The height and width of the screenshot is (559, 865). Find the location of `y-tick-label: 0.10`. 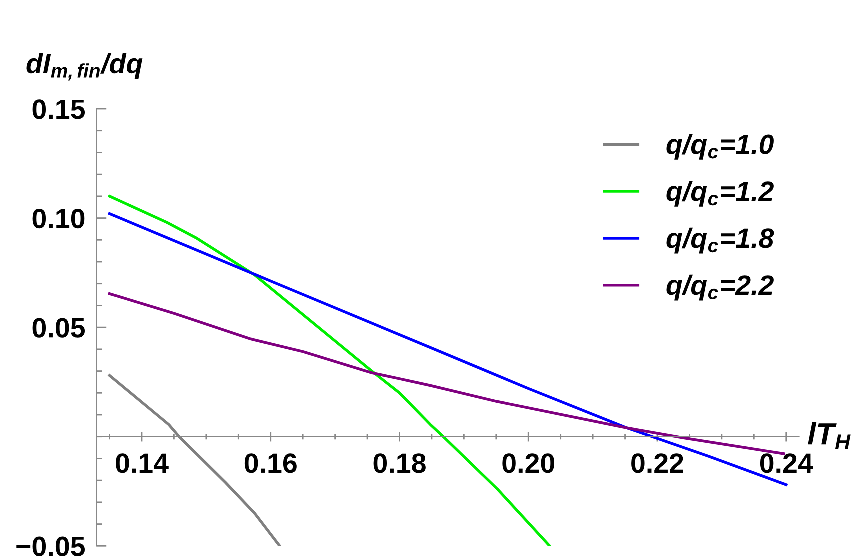

y-tick-label: 0.10 is located at coordinates (58, 218).